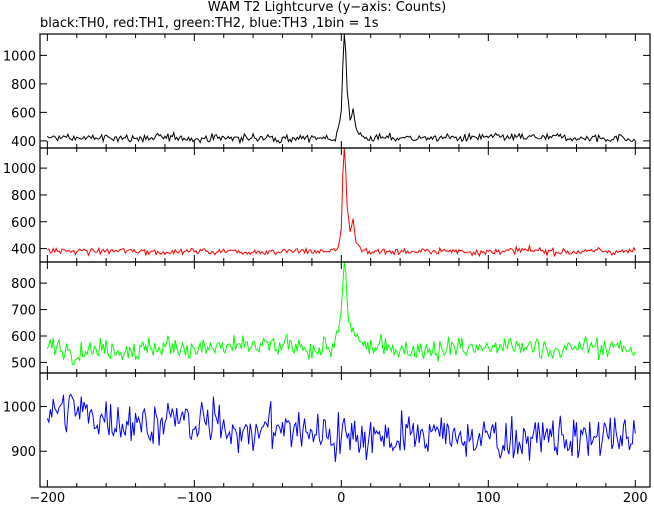  What do you see at coordinates (23, 113) in the screenshot?
I see `y-tick-label-th0: 600` at bounding box center [23, 113].